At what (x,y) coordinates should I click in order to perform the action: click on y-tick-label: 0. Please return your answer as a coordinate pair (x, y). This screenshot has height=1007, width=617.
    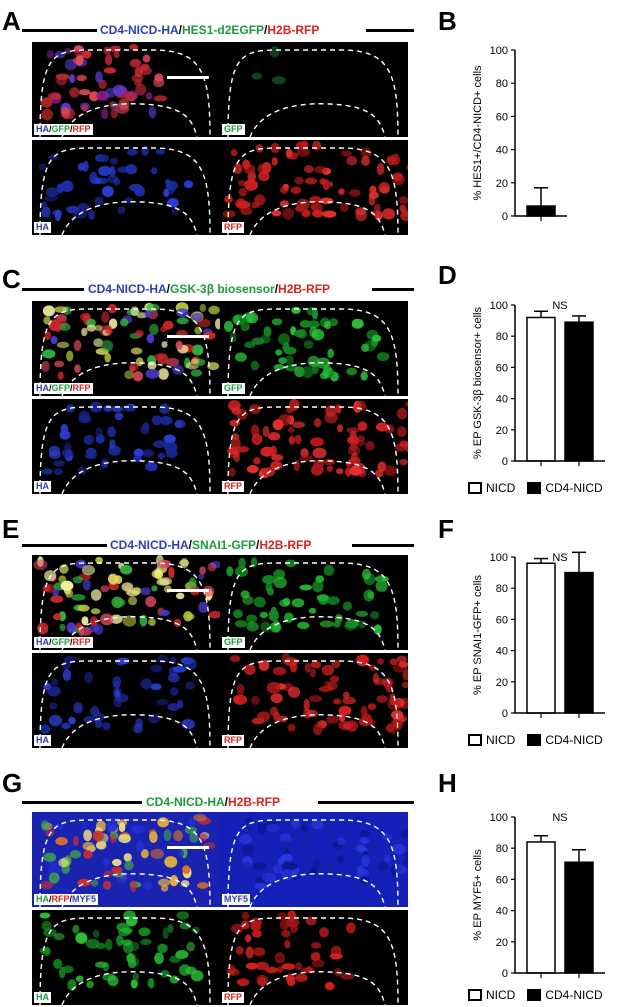
    Looking at the image, I should click on (505, 462).